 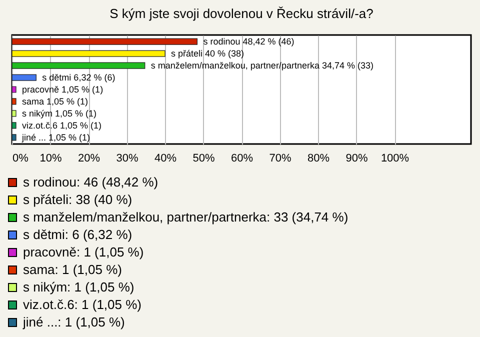 I want to click on category-label: s manželem/manželkou, partner/partnerka 34,74 % (33), so click(x=262, y=65).